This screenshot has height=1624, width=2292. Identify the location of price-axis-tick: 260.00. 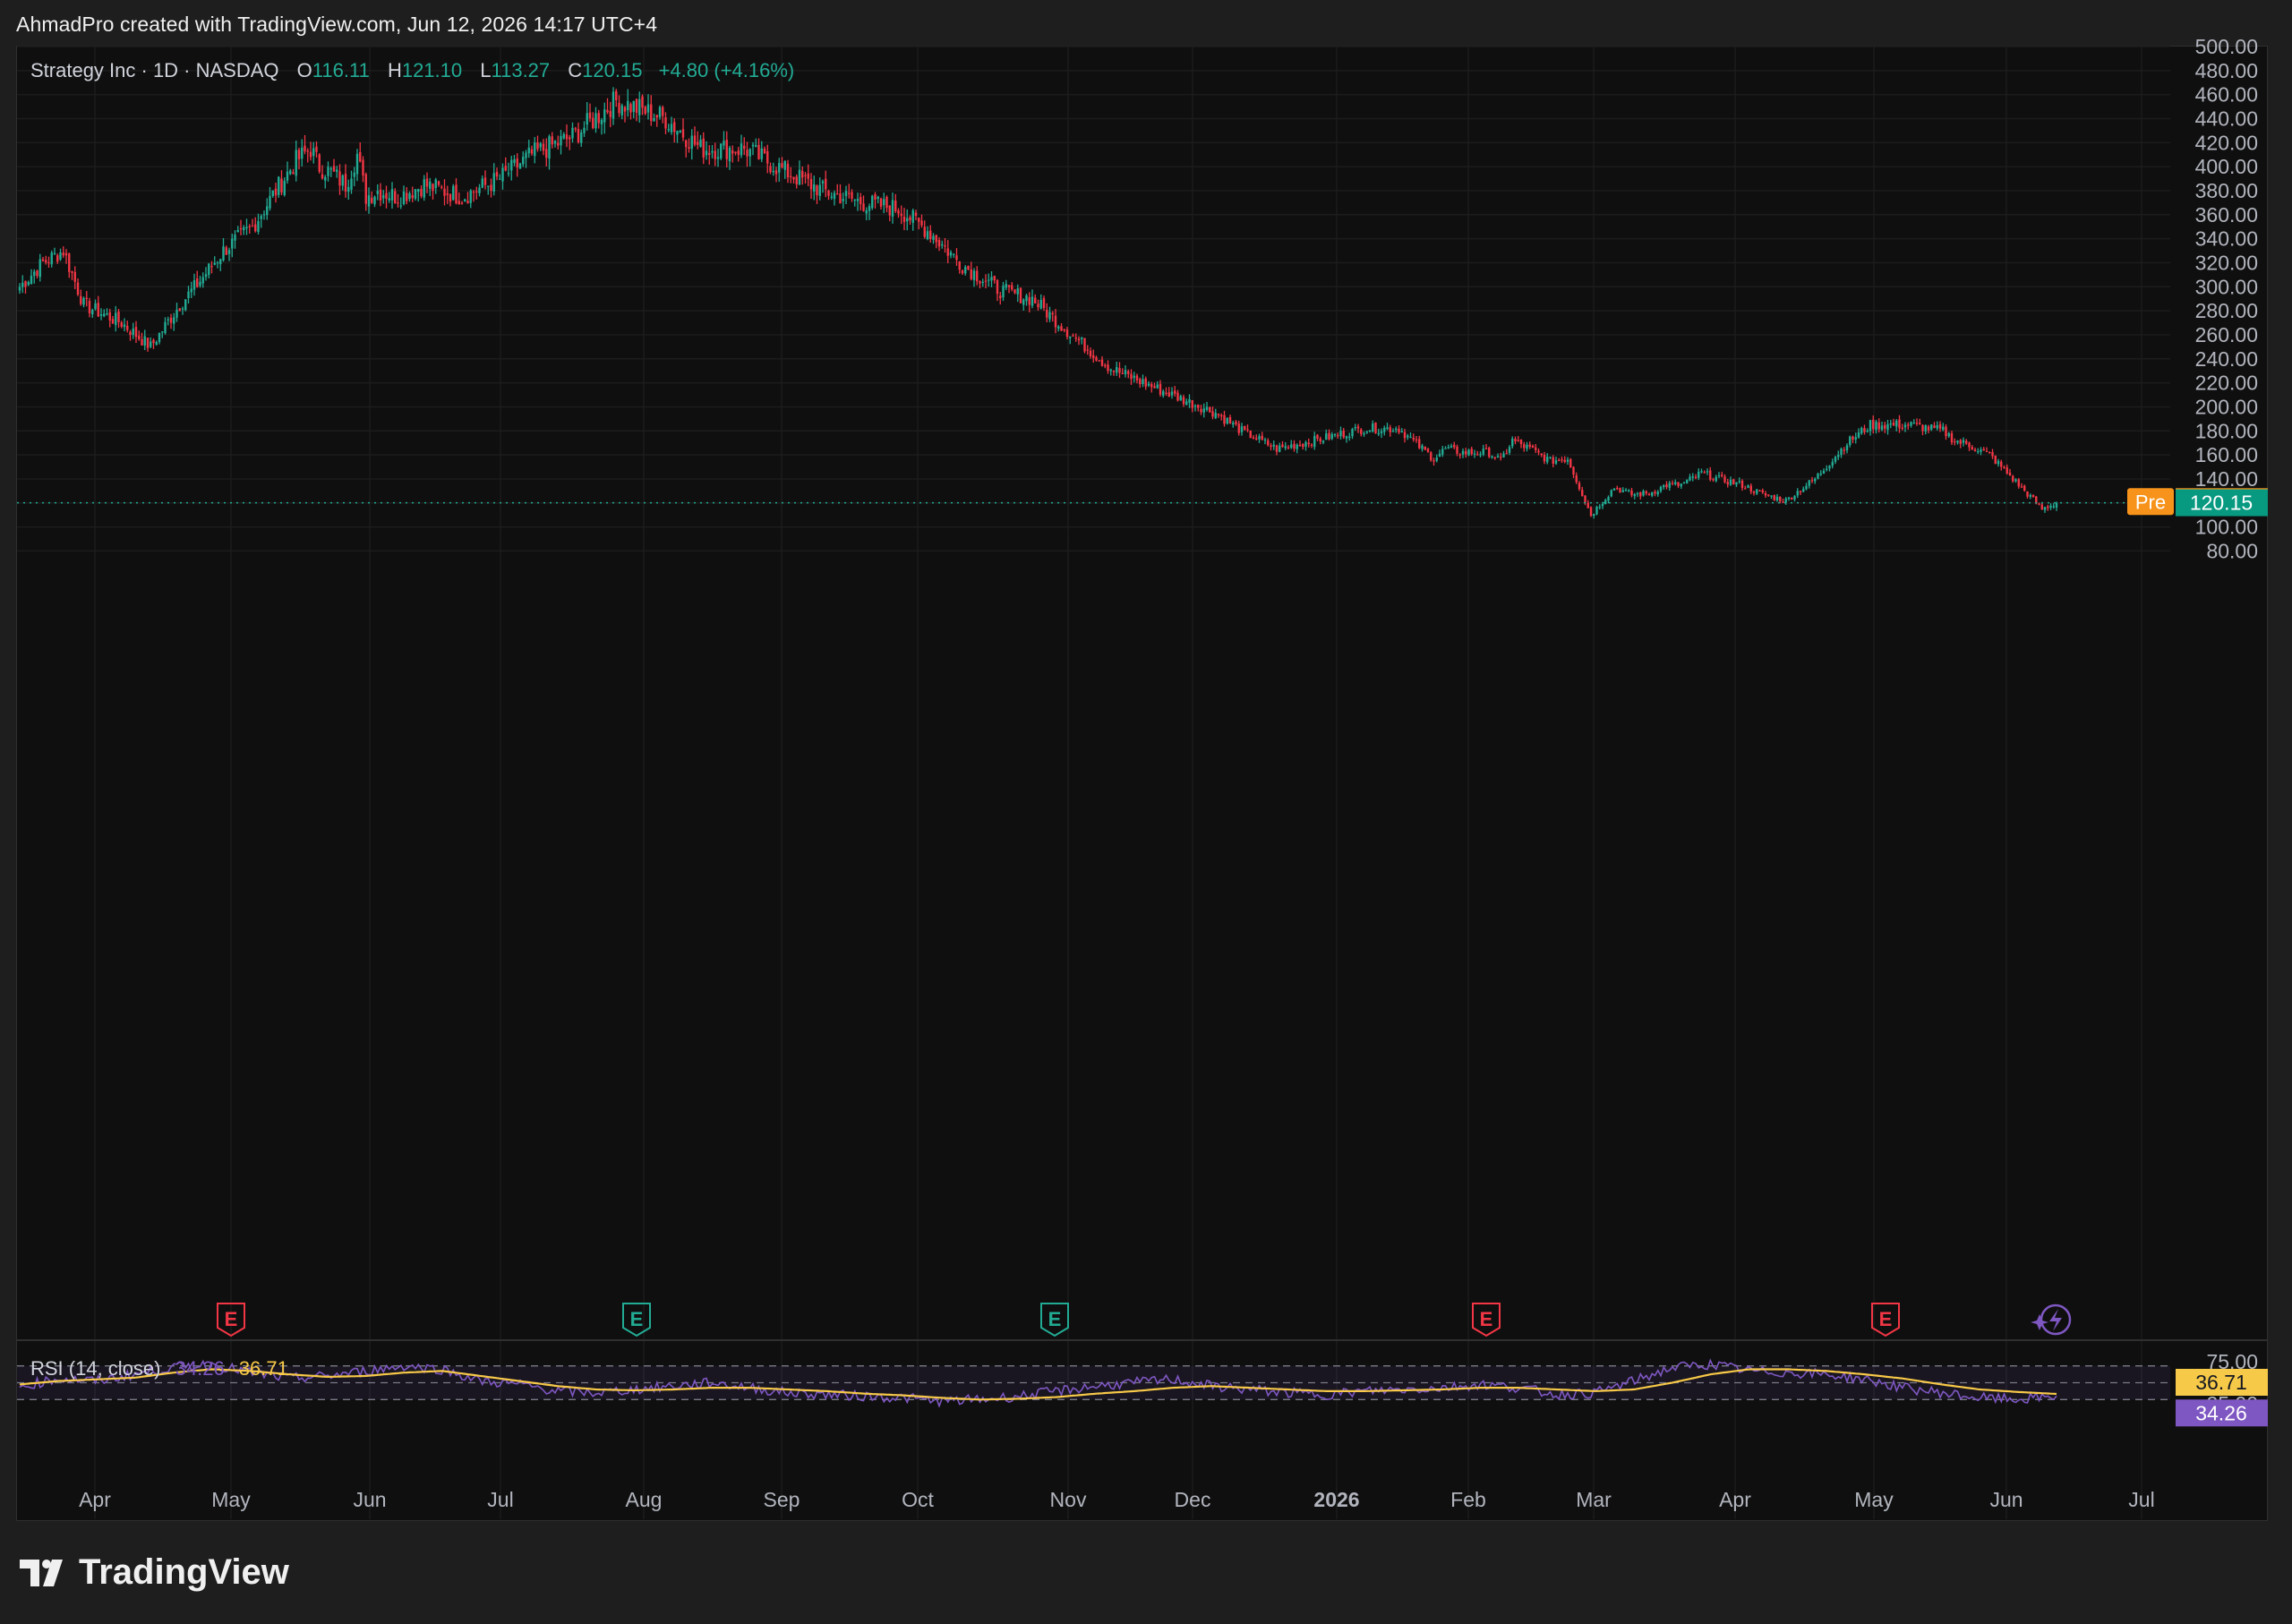
(2226, 334).